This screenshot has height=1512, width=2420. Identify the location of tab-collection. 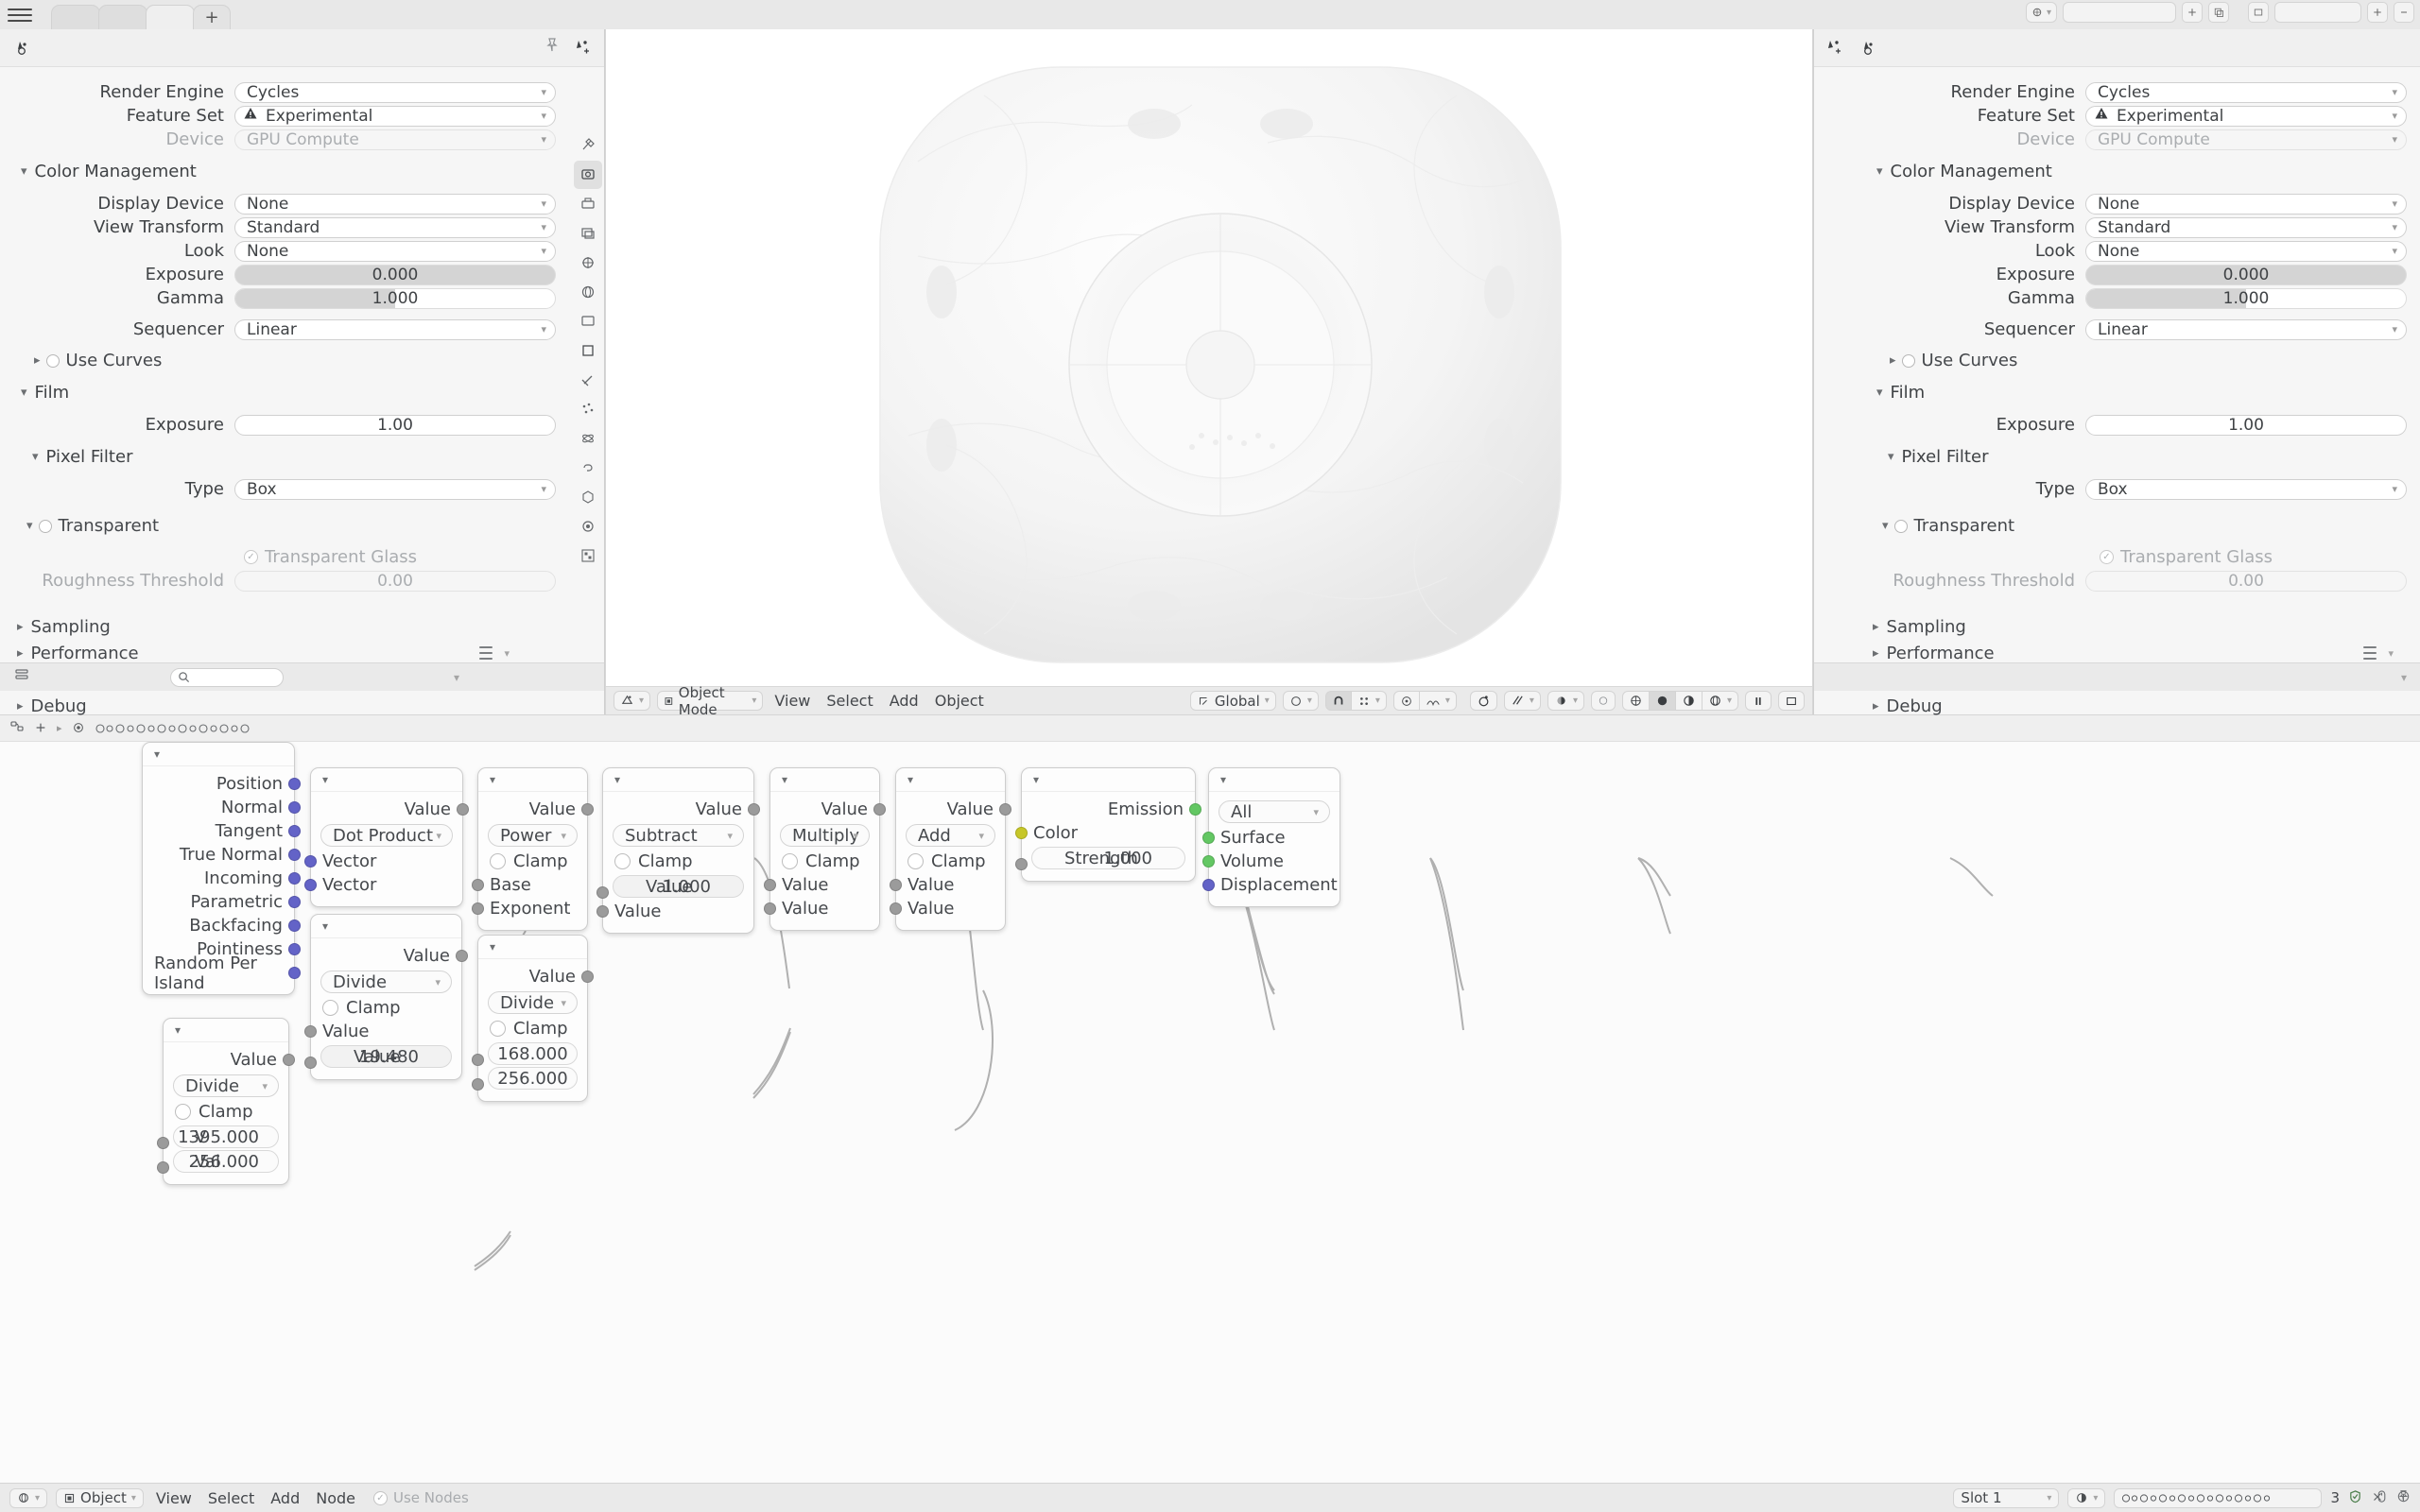
(588, 321).